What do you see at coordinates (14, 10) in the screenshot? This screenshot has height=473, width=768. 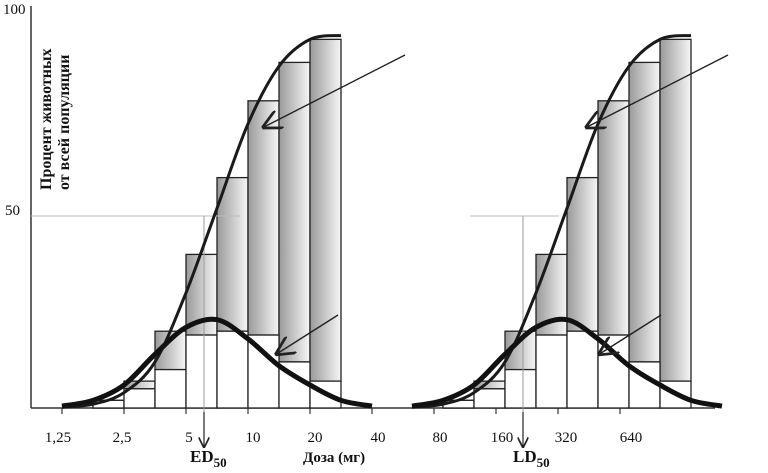 I see `y-tick-100: 100` at bounding box center [14, 10].